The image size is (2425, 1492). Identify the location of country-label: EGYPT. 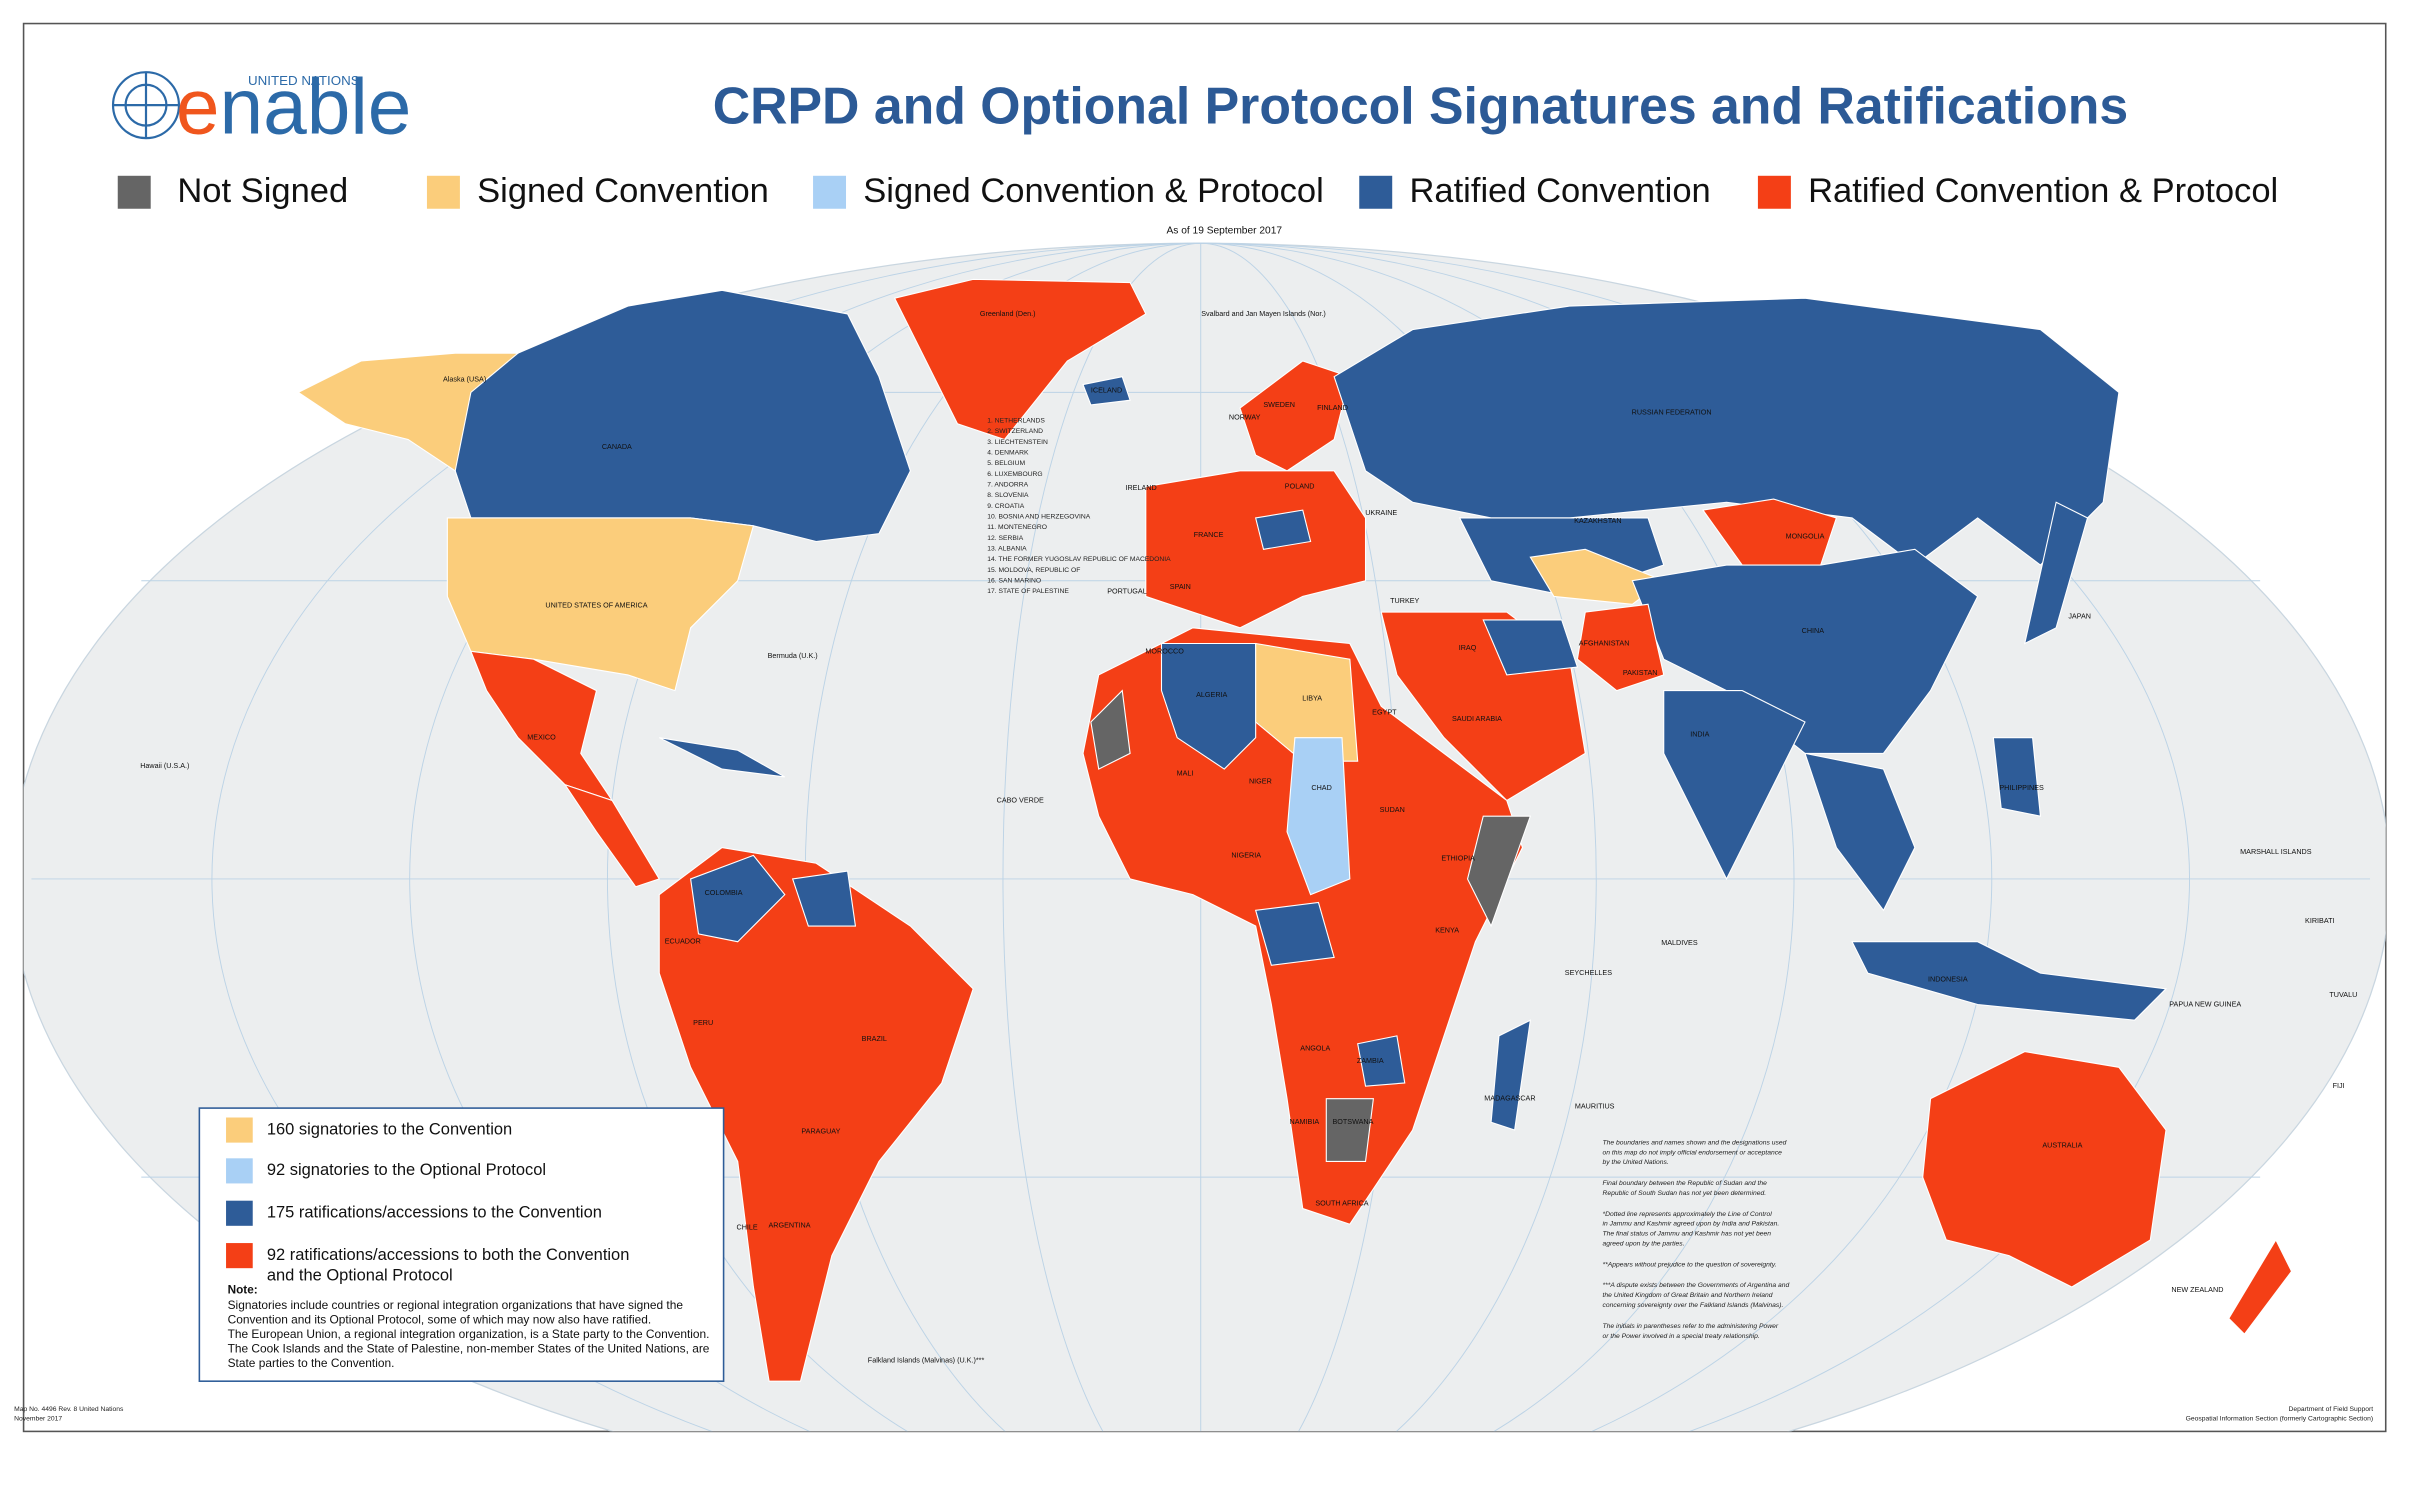
(1384, 711).